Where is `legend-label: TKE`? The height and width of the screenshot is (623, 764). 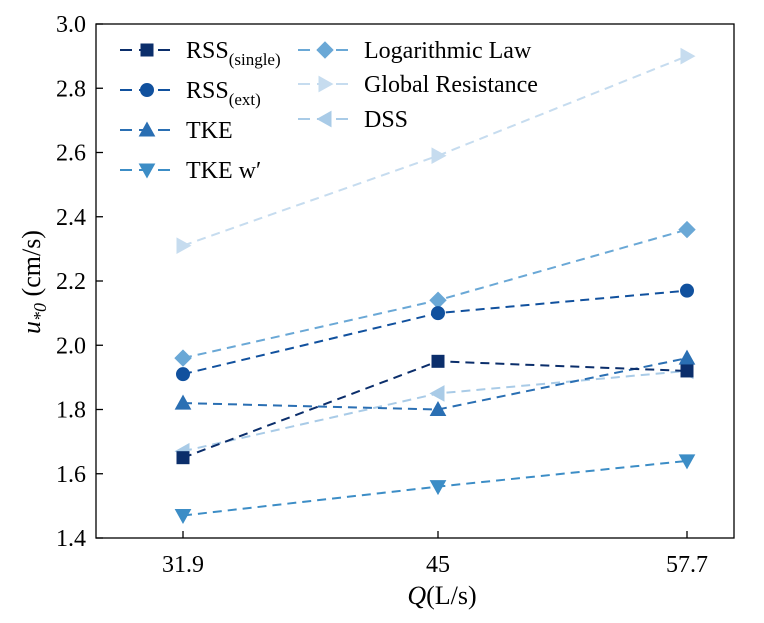 legend-label: TKE is located at coordinates (209, 131).